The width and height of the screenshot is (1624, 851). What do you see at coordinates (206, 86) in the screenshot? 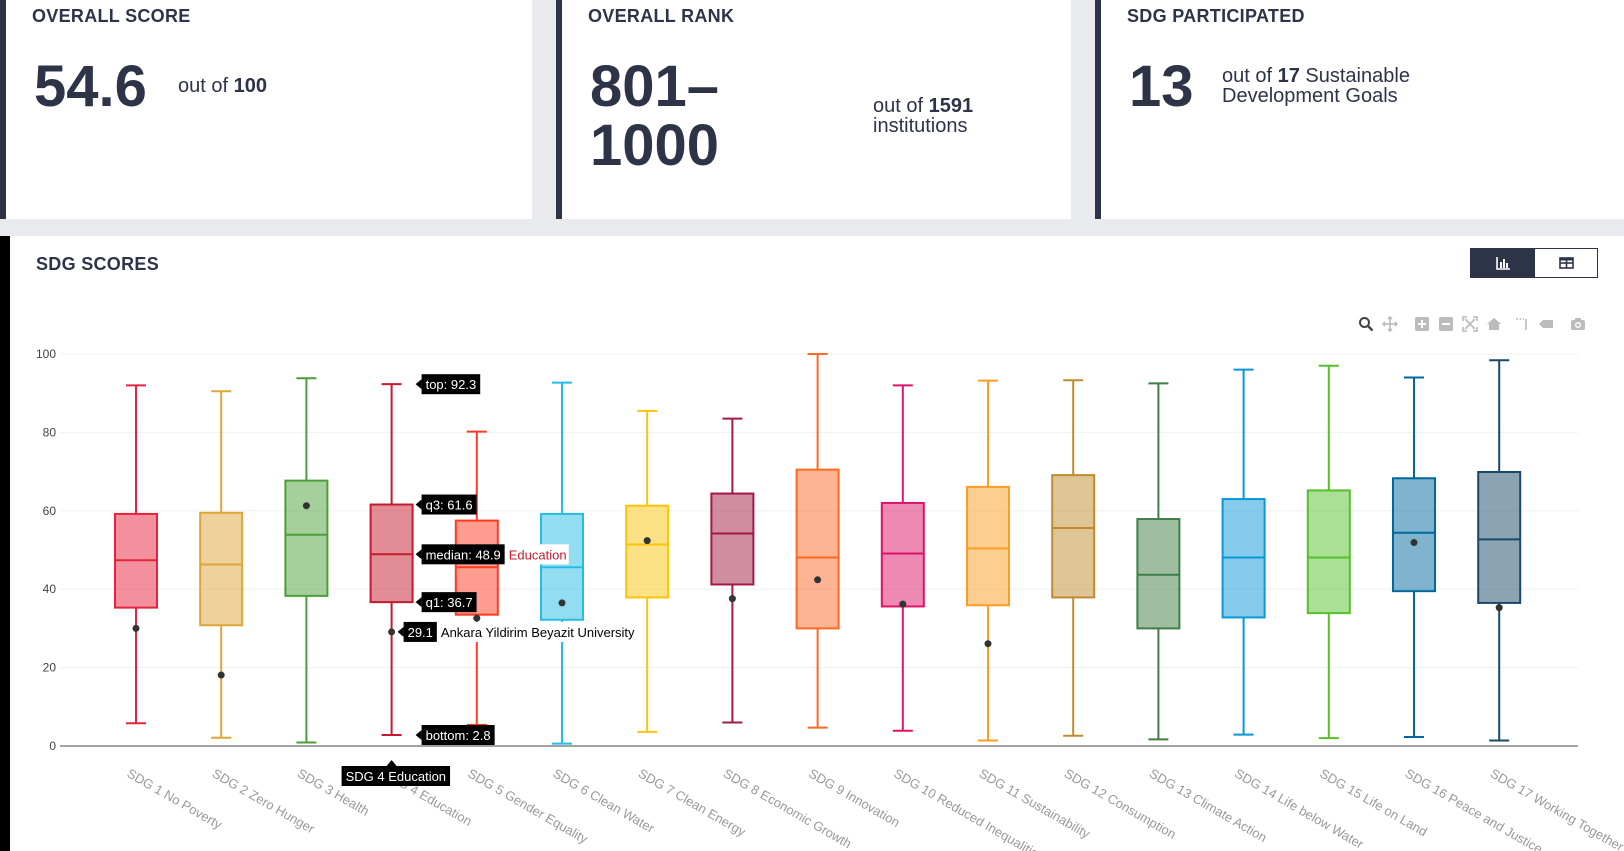
I see `overall-score-sub-prefix: out of` at bounding box center [206, 86].